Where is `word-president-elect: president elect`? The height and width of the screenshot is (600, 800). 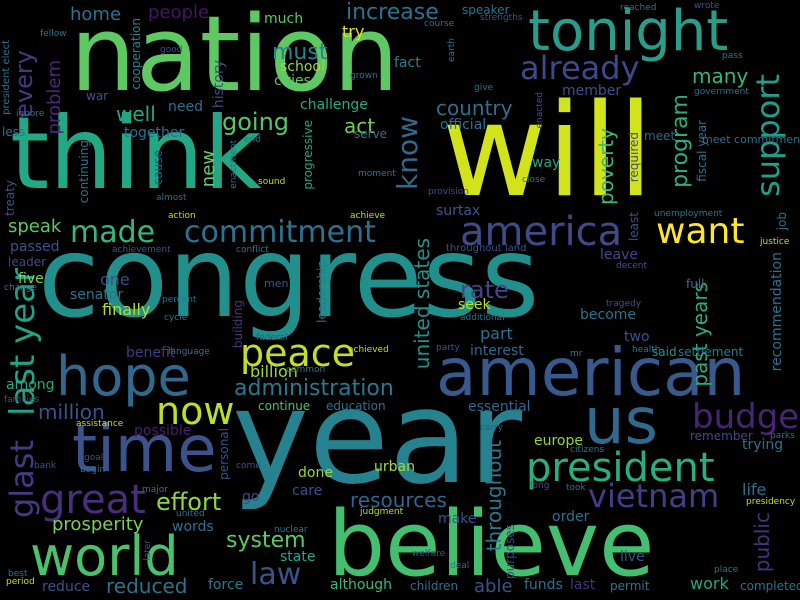 word-president-elect: president elect is located at coordinates (6, 77).